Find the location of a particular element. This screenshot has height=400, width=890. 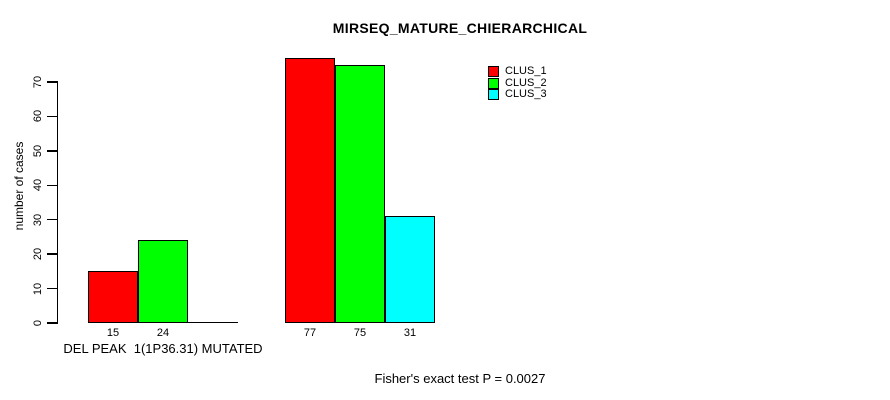

y-tick-label: 70 is located at coordinates (38, 82).